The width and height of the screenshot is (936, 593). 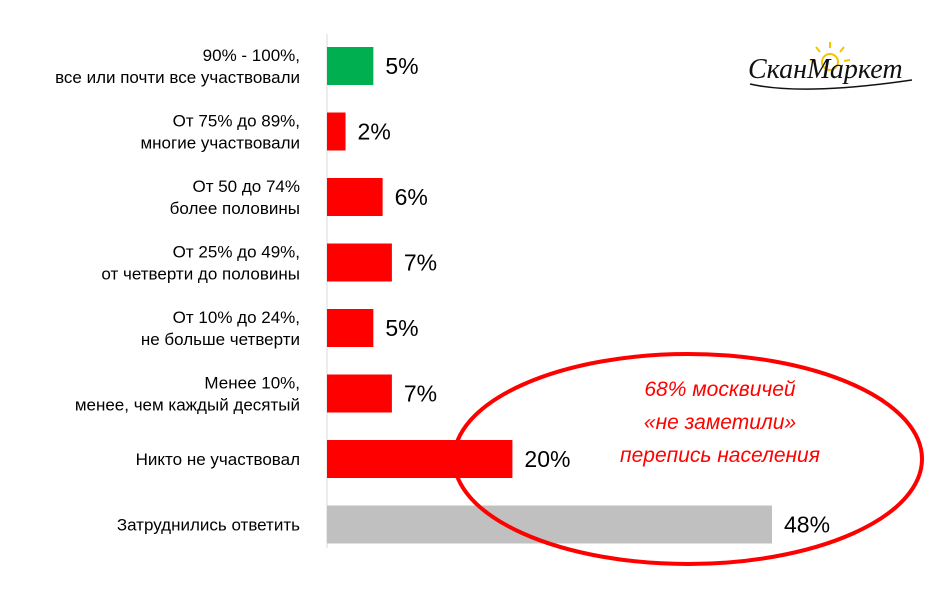 I want to click on value-label-5: 7%, so click(x=420, y=394).